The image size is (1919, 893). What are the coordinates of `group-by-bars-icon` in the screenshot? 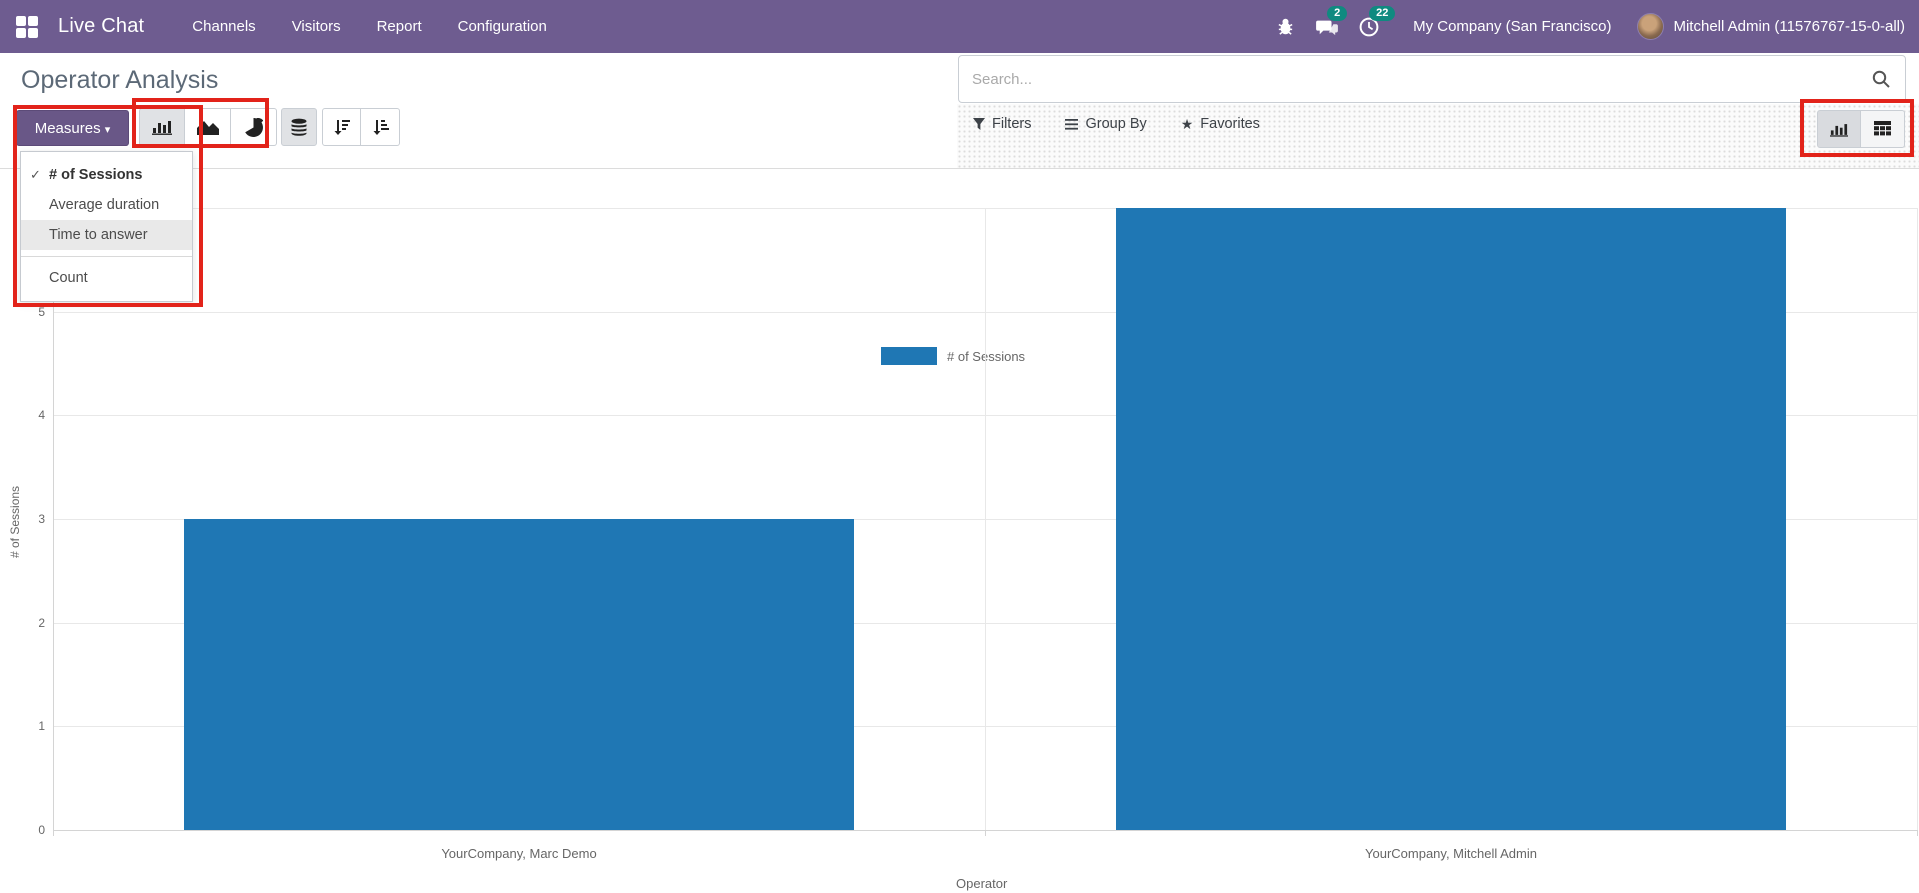 It's located at (1072, 124).